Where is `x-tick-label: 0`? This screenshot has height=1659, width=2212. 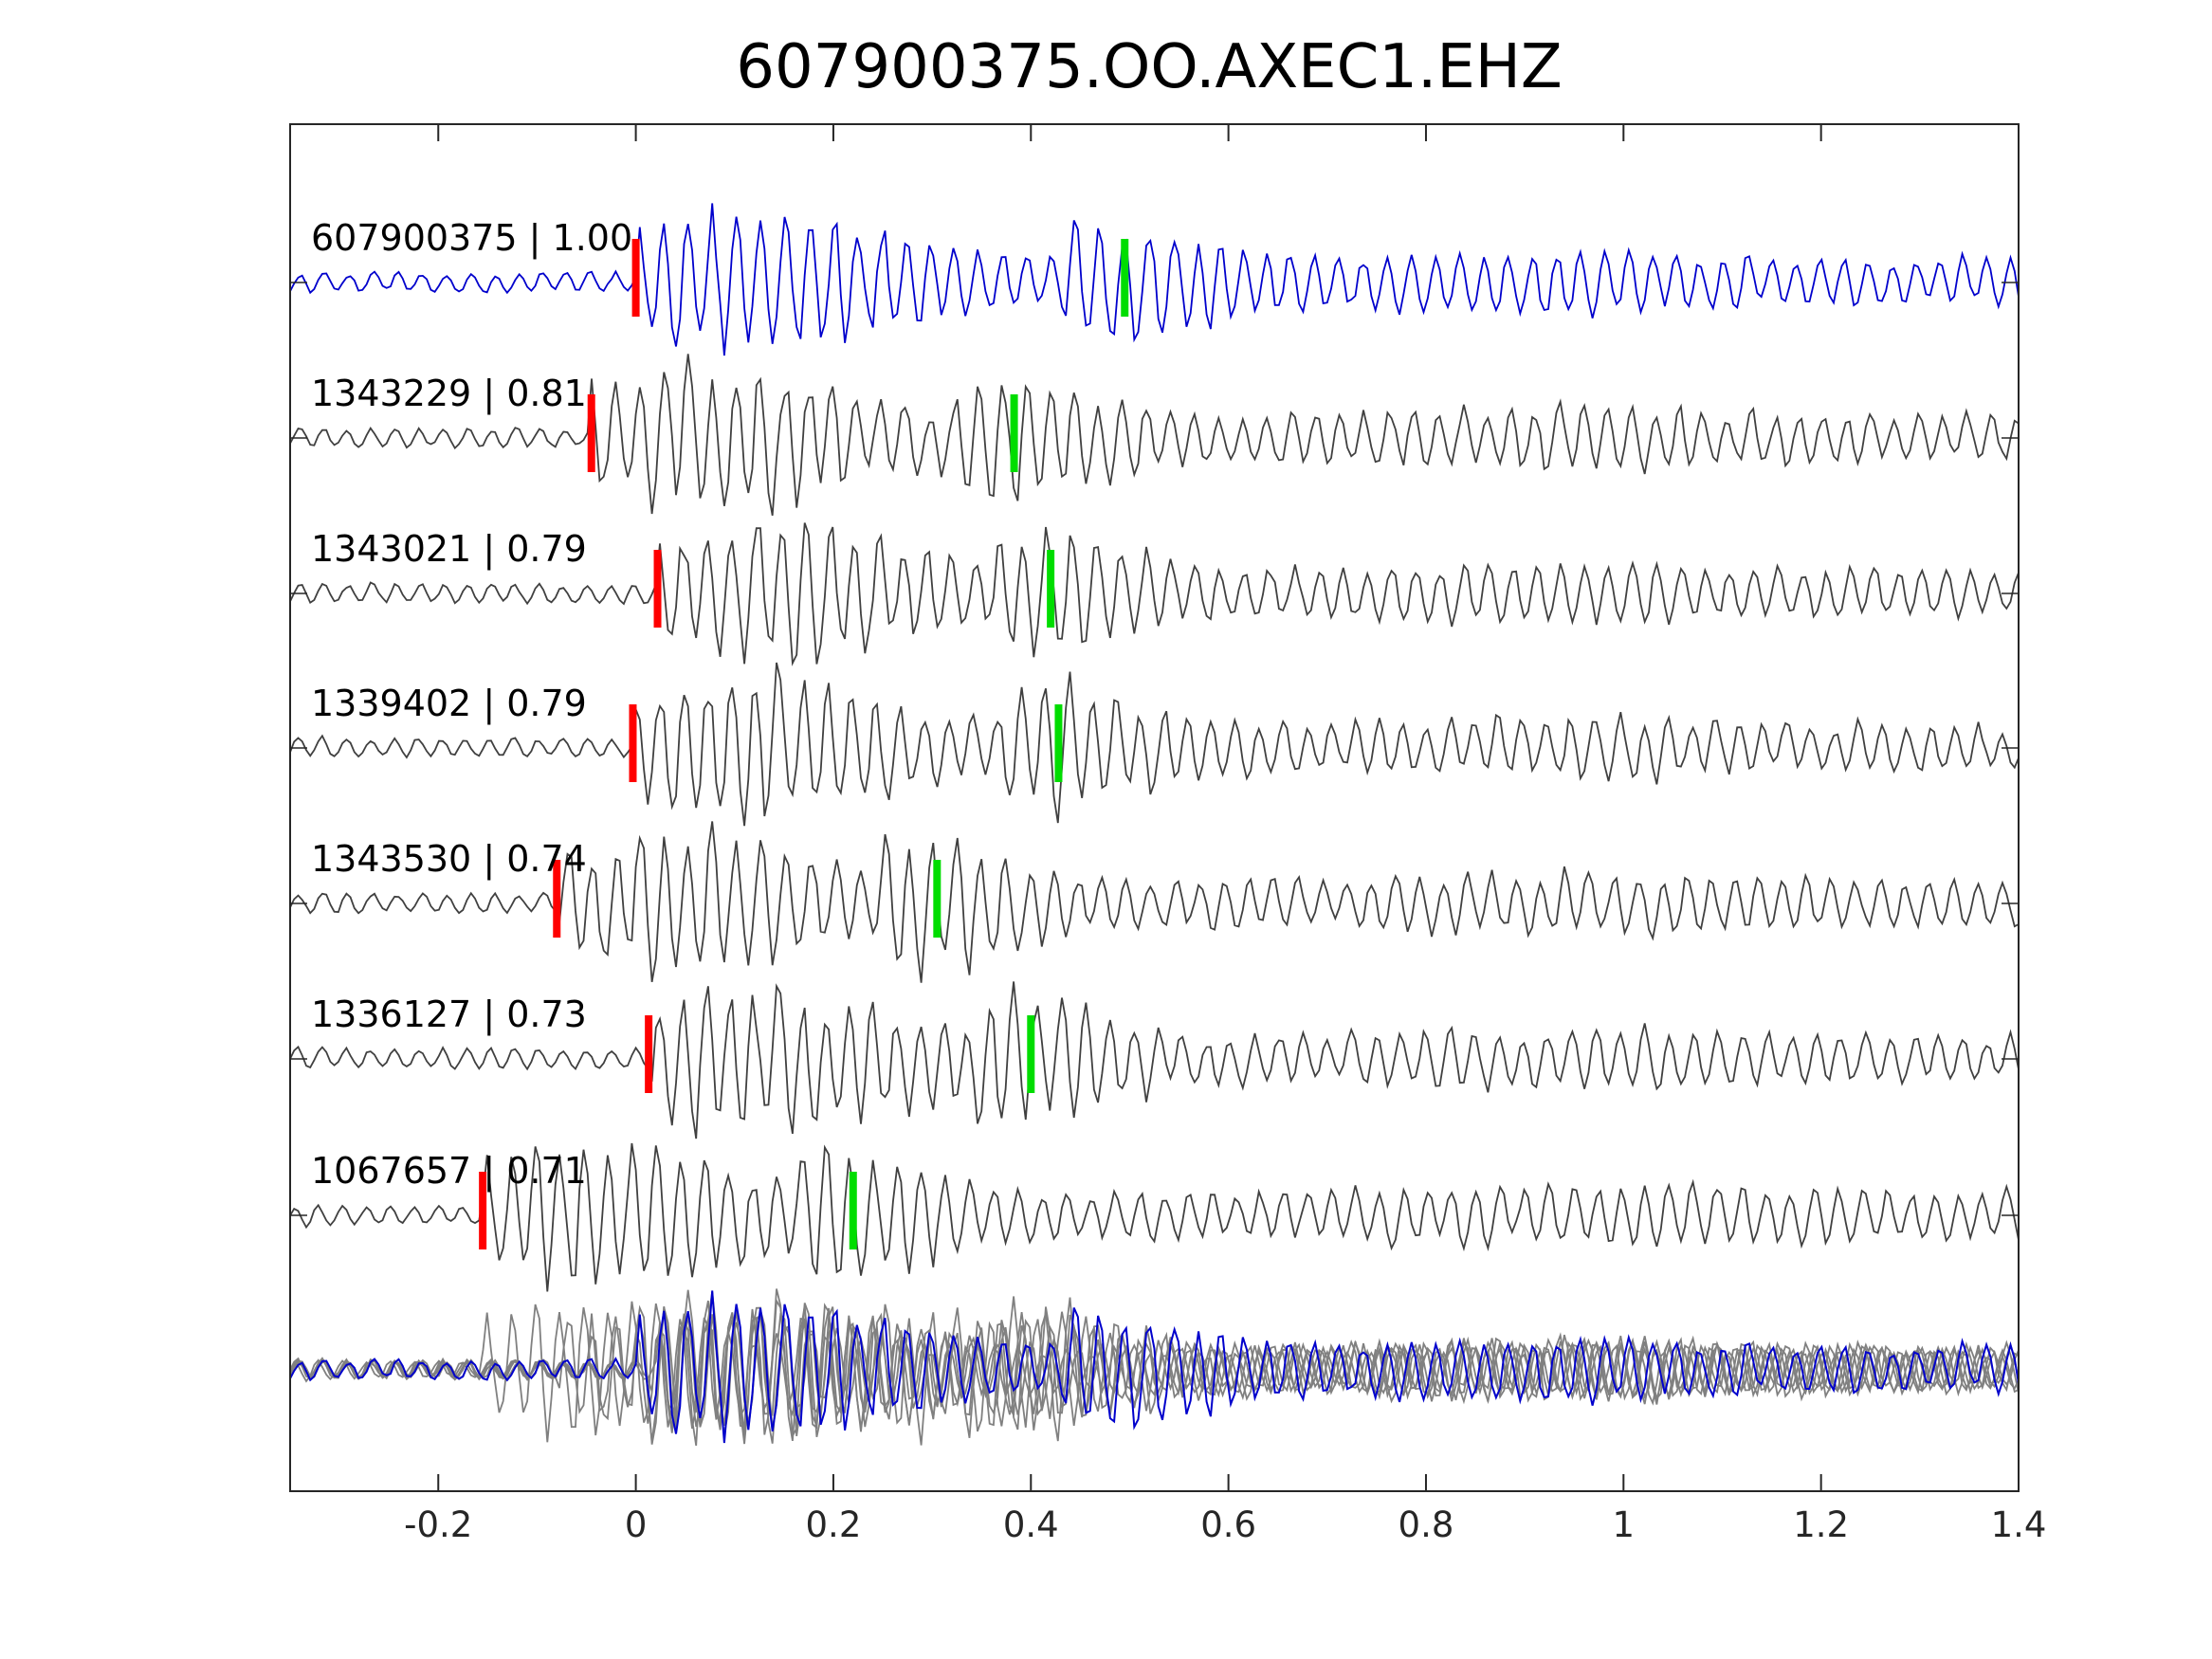
x-tick-label: 0 is located at coordinates (636, 1524).